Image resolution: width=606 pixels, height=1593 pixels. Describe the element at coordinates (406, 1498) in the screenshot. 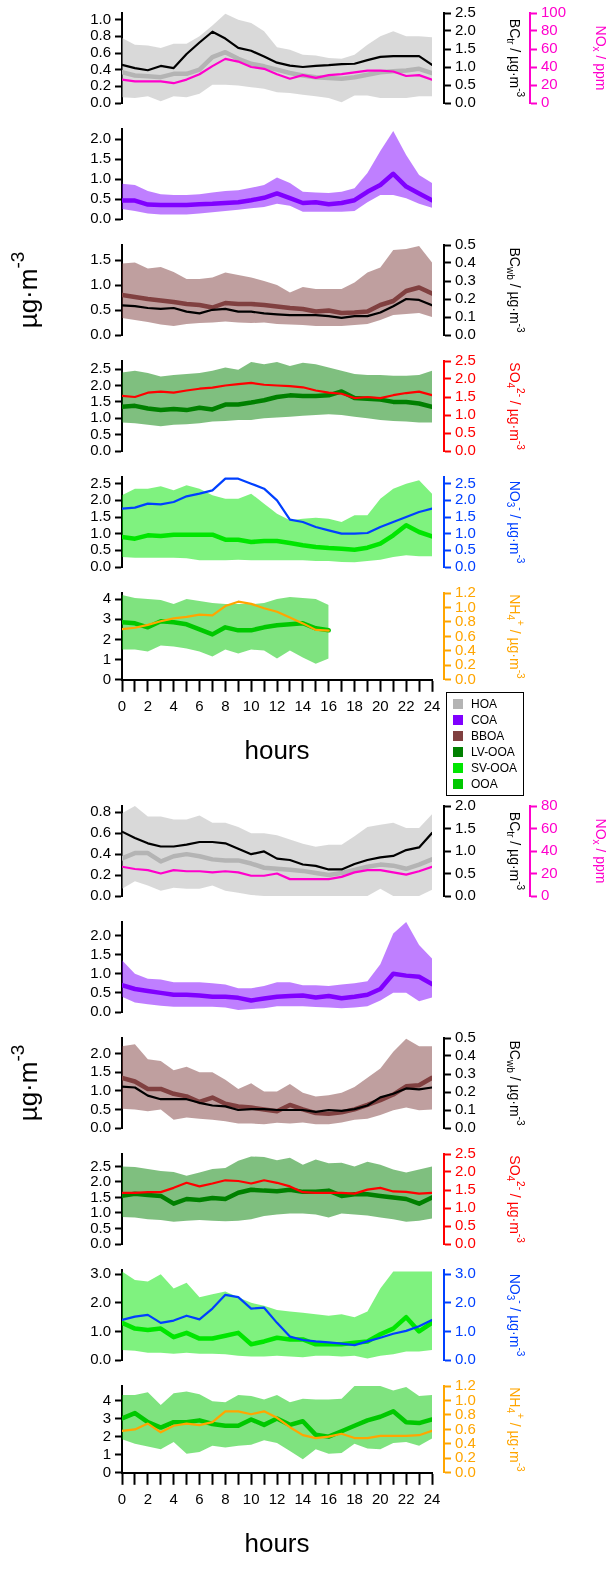

I see `x-tick-label: 22` at that location.